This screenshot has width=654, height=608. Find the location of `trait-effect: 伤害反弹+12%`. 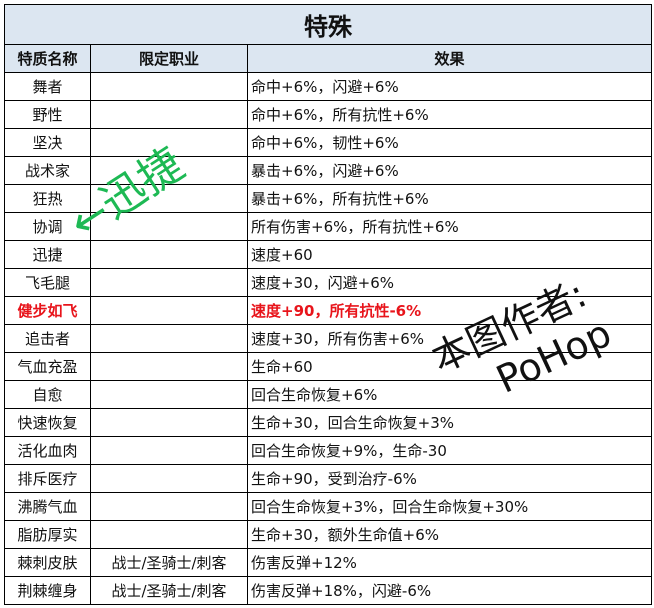

trait-effect: 伤害反弹+12% is located at coordinates (449, 562).